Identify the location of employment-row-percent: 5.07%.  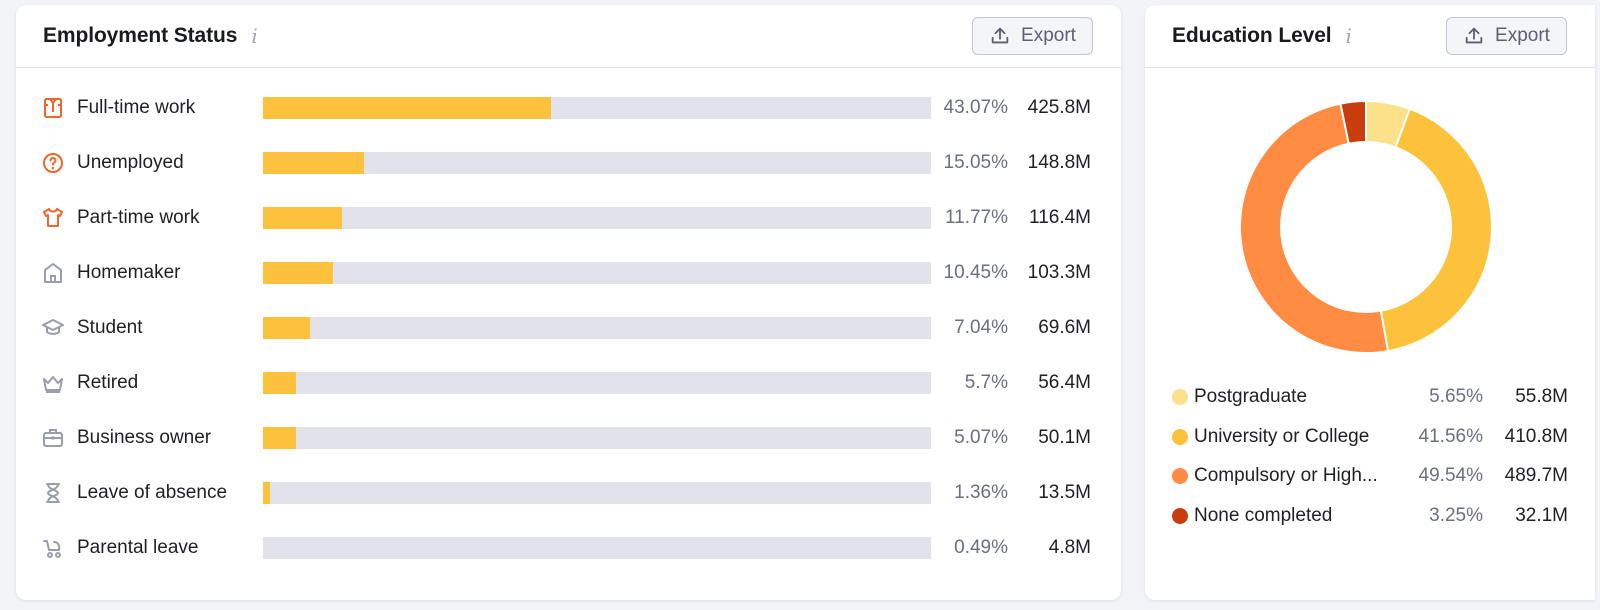
(981, 437).